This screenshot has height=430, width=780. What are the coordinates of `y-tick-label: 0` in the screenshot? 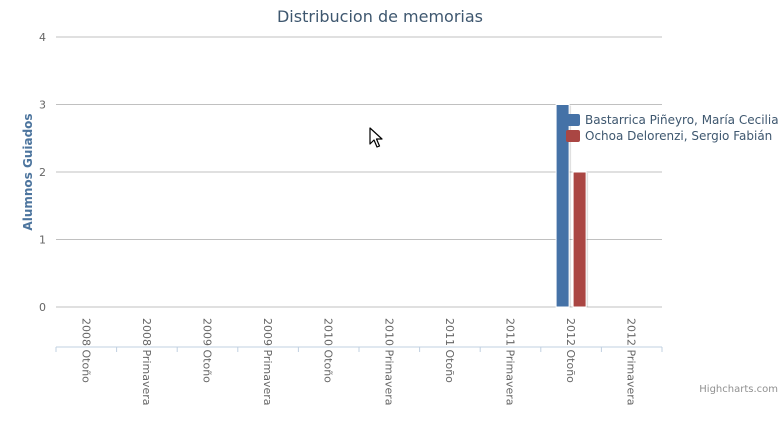 It's located at (42, 307).